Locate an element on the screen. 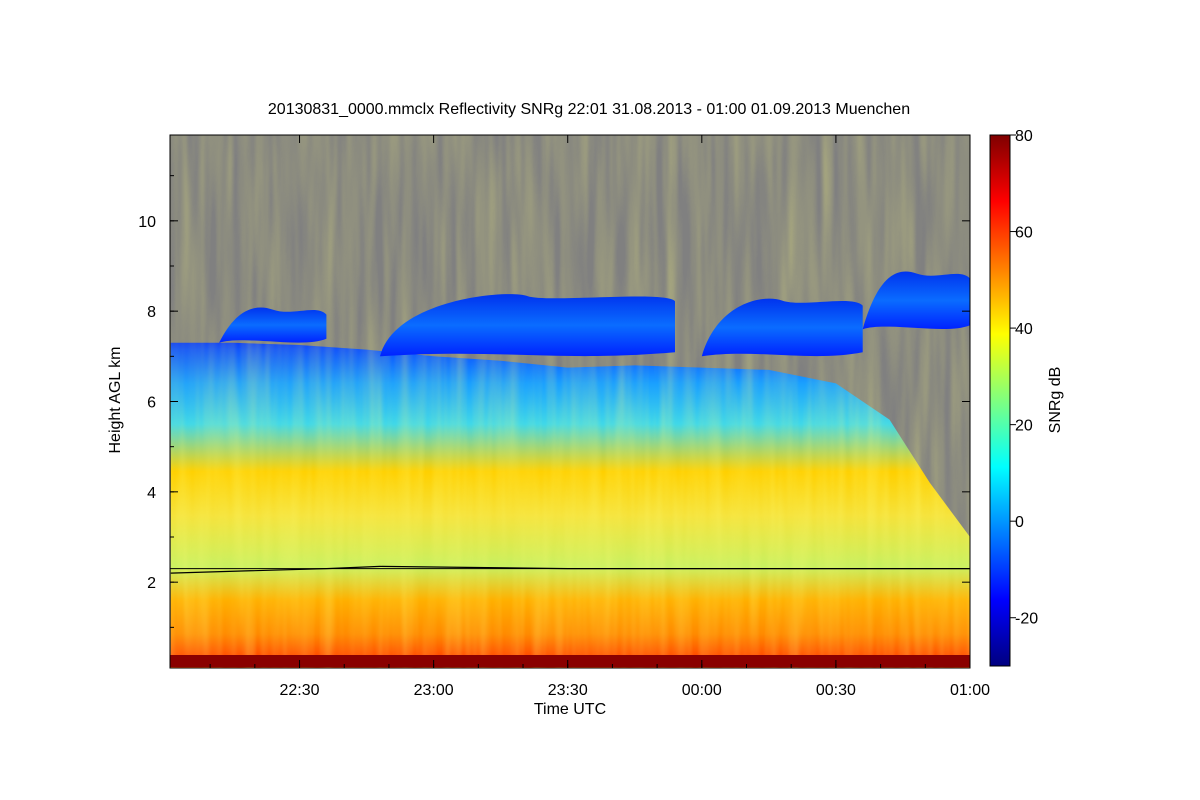 Image resolution: width=1200 pixels, height=800 pixels. x-tick-label: 22:30 is located at coordinates (300, 690).